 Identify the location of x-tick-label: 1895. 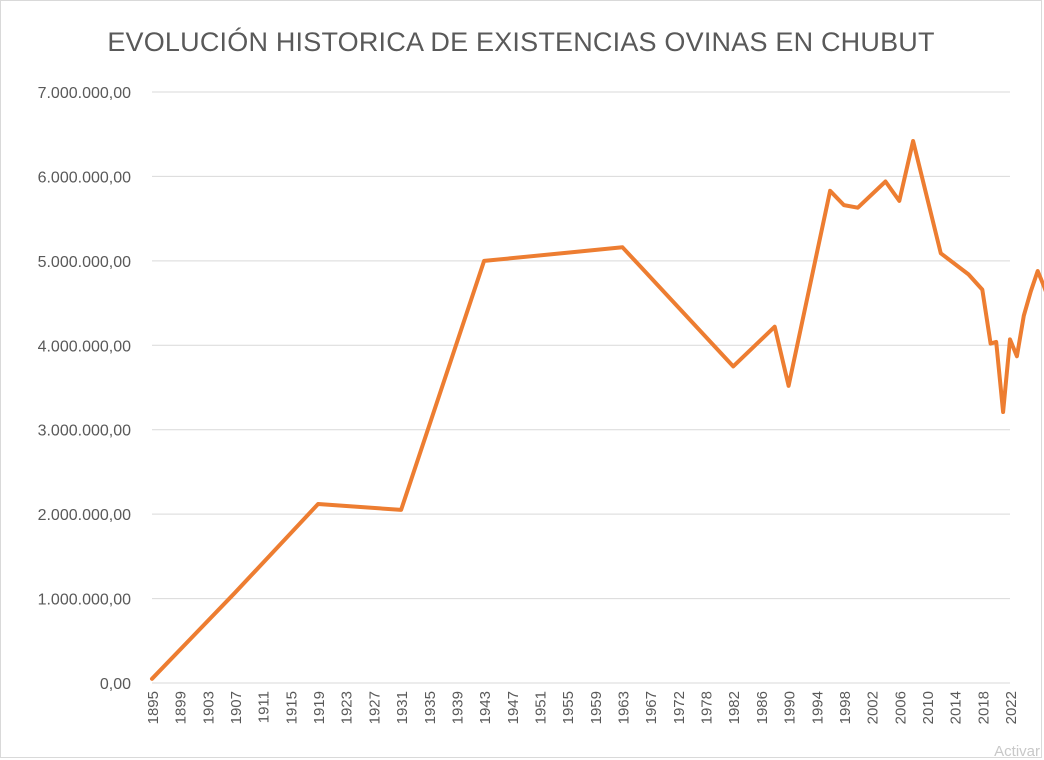
(153, 707).